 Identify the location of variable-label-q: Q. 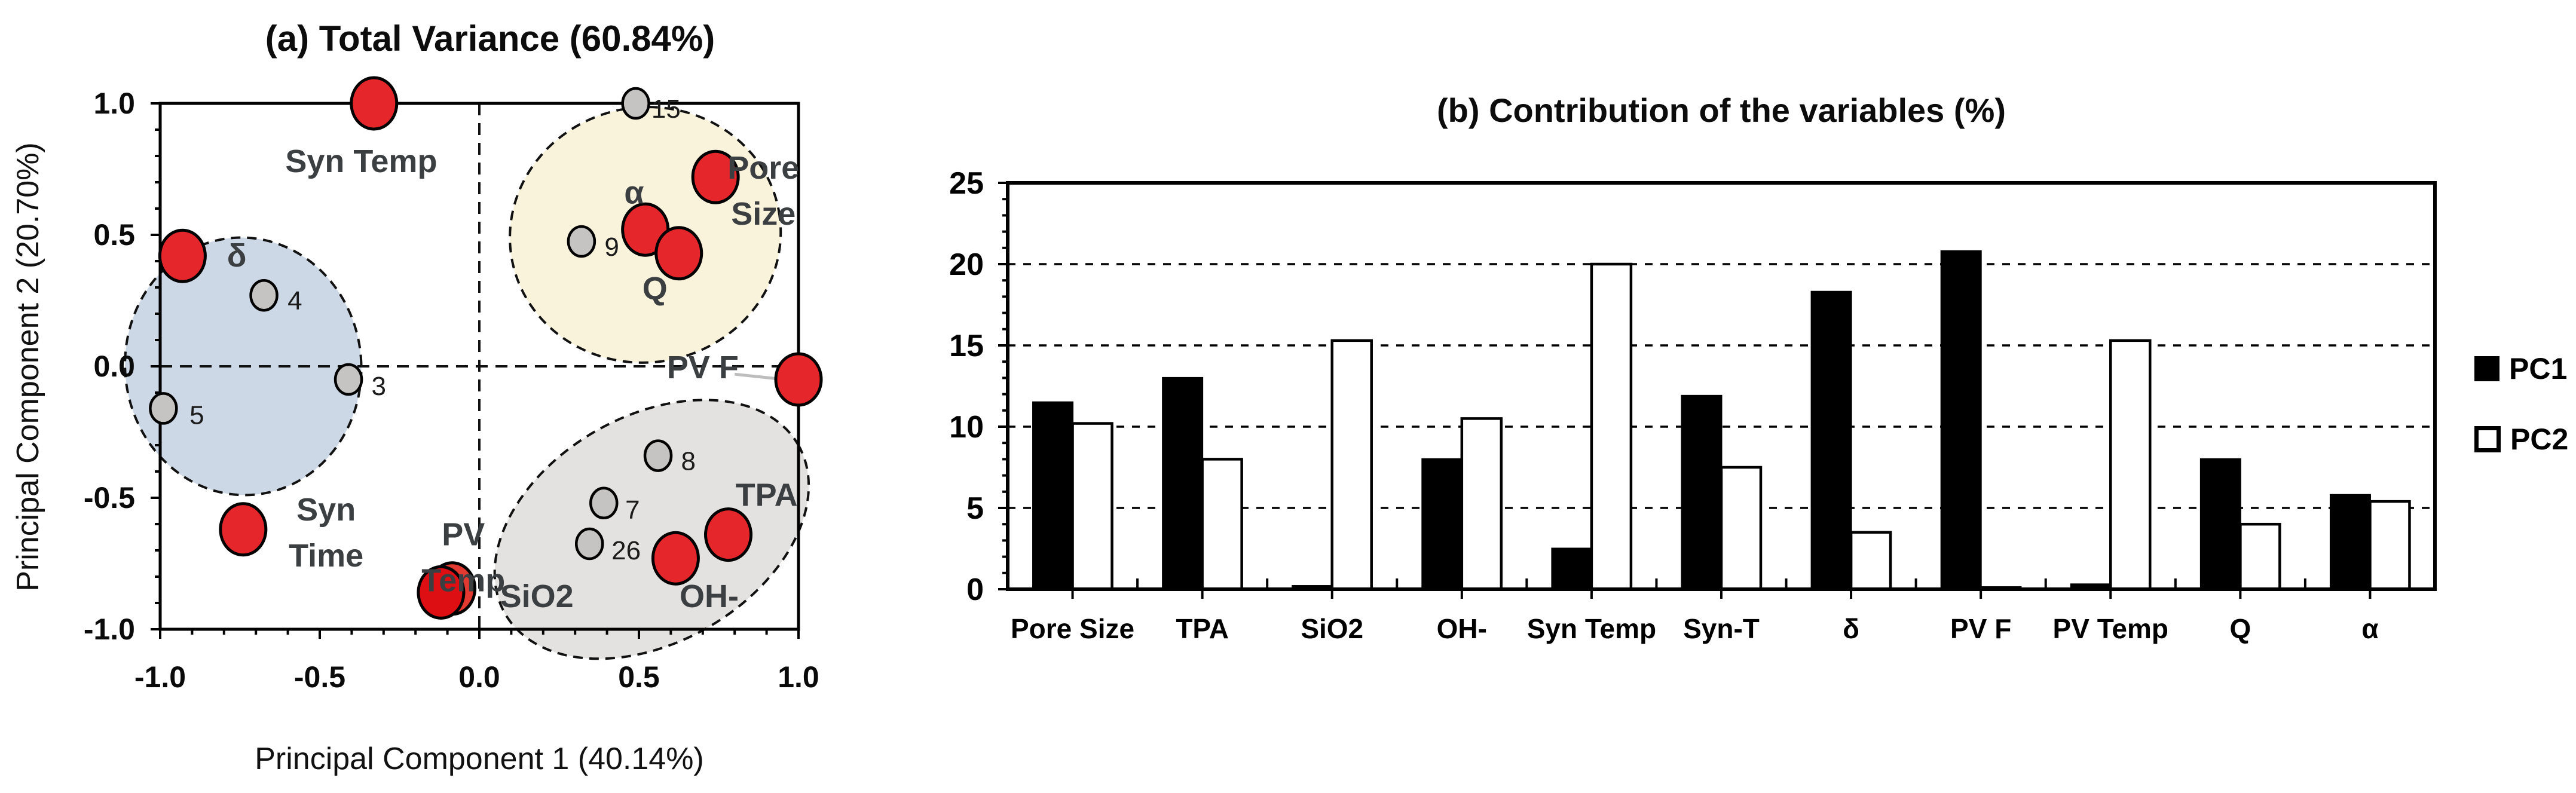
(655, 289).